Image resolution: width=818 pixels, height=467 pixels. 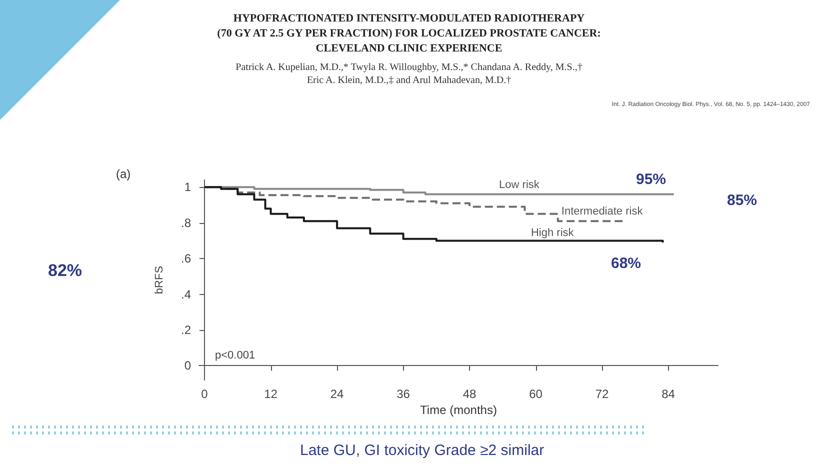 What do you see at coordinates (186, 330) in the screenshot?
I see `y-tick-label: .2` at bounding box center [186, 330].